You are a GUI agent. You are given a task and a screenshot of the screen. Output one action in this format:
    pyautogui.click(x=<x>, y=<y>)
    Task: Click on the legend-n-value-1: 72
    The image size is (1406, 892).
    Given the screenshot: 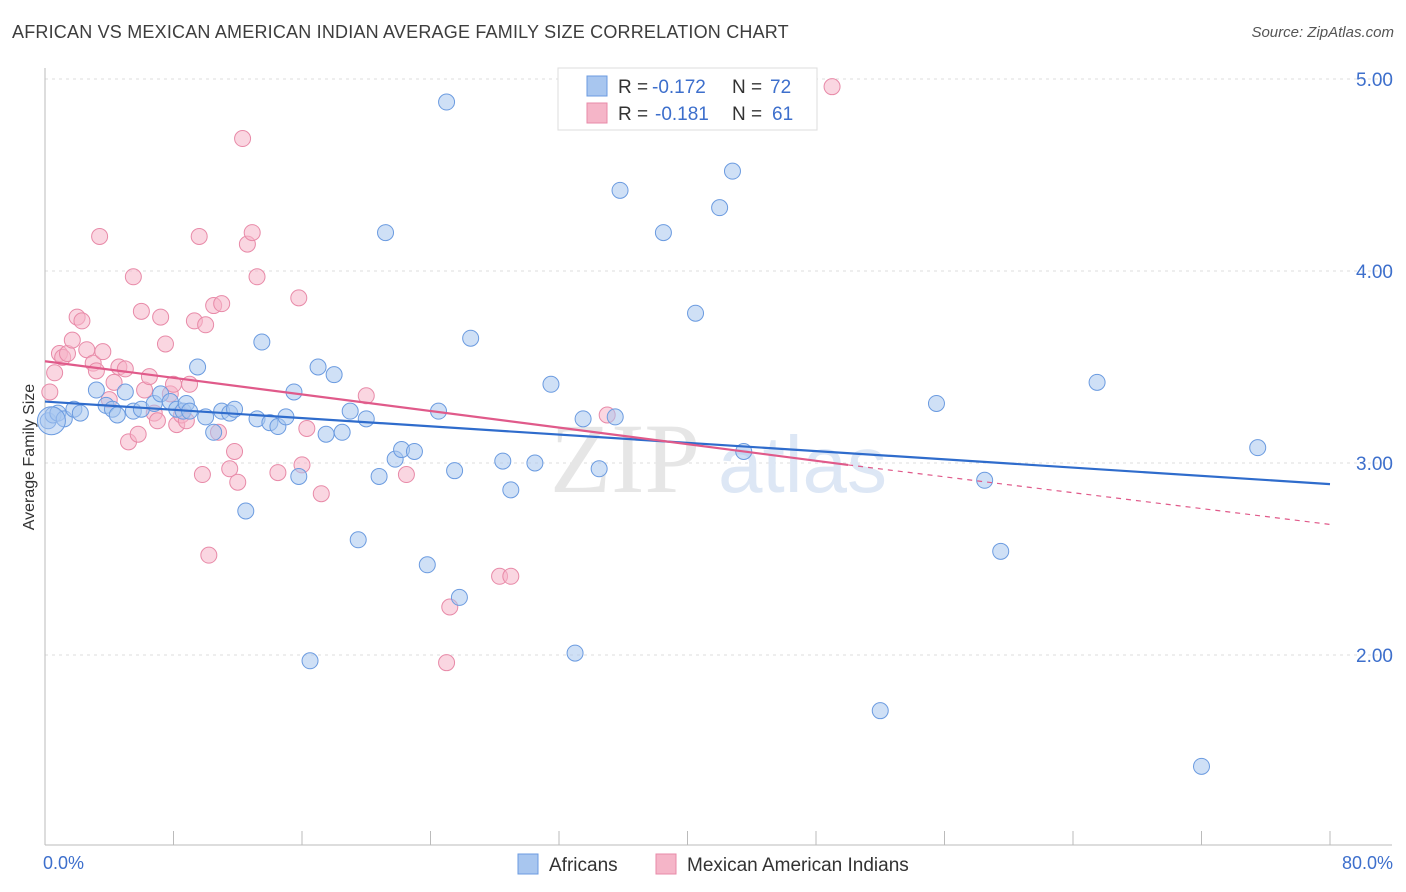 What is the action you would take?
    pyautogui.click(x=780, y=87)
    